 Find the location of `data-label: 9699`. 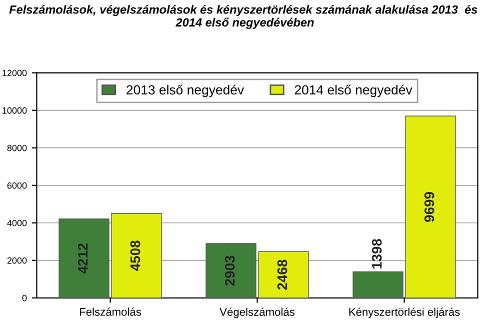

data-label: 9699 is located at coordinates (429, 207).